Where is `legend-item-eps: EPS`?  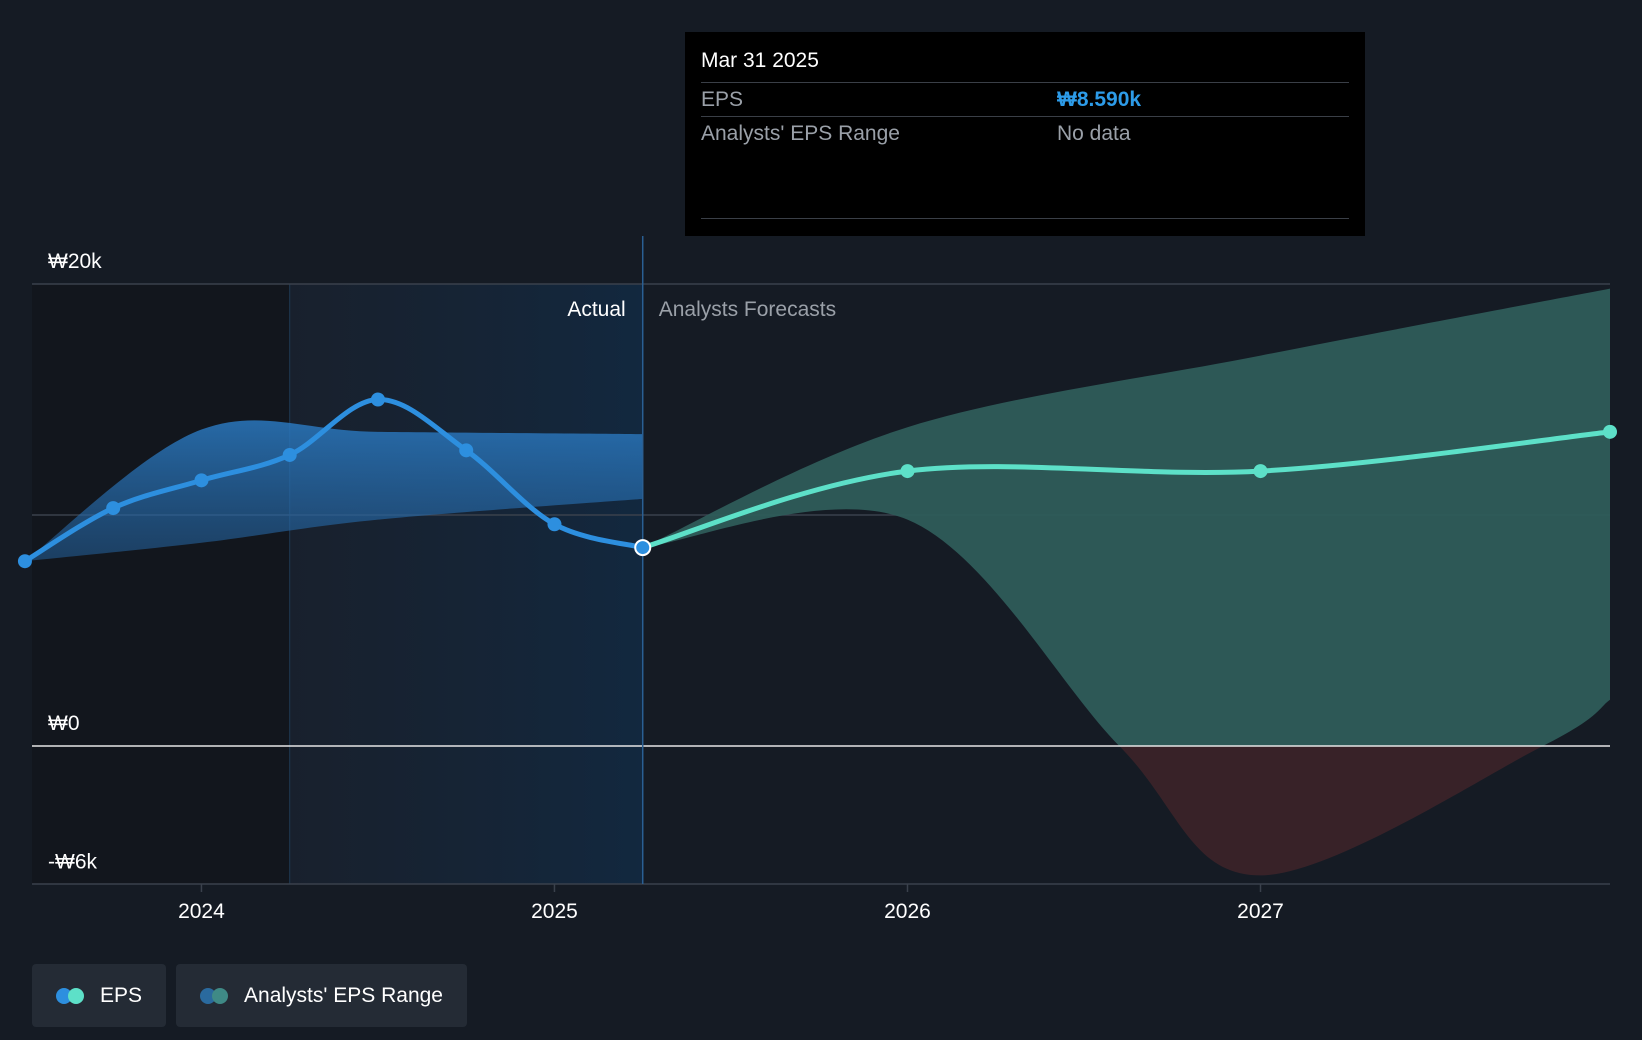 legend-item-eps: EPS is located at coordinates (99, 995).